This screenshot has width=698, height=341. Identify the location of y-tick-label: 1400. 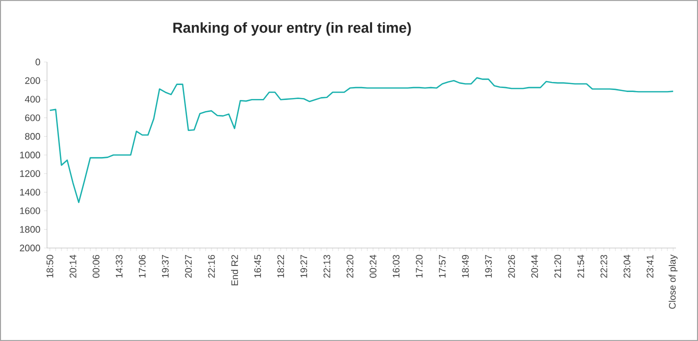
(30, 192).